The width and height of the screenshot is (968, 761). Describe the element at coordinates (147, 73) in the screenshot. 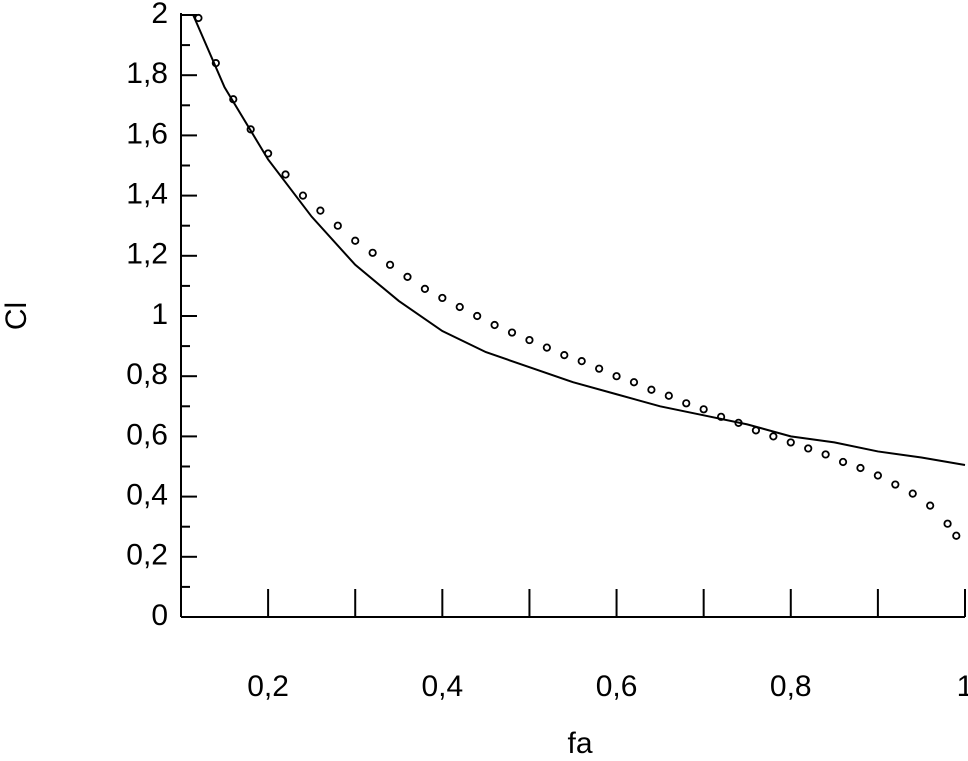

I see `y-tick-label: 1,8` at that location.